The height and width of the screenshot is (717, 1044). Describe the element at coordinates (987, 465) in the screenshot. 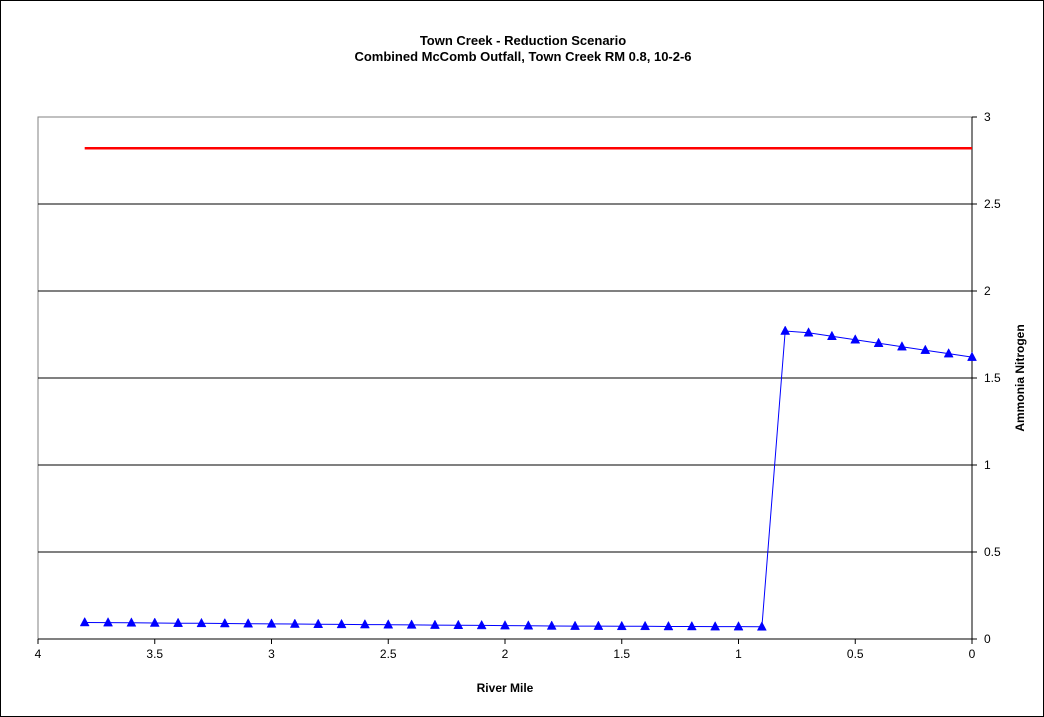

I see `y-tick-label: 1` at that location.